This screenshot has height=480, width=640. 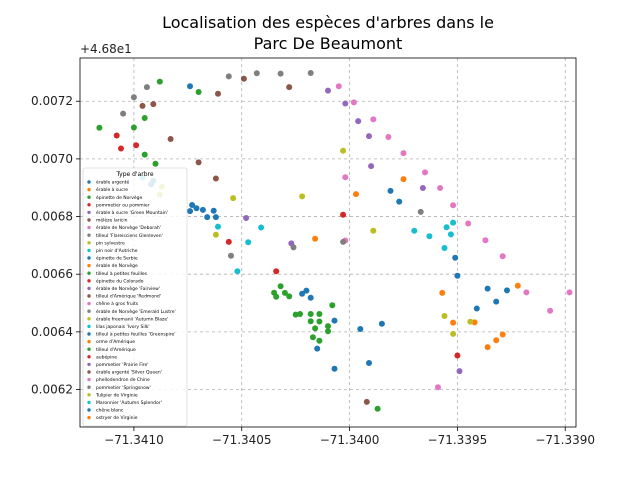 I want to click on x-axis-ticks: −71.3410 −71.3405 −71.3400 −71.3395 −71.3390, so click(x=349, y=437).